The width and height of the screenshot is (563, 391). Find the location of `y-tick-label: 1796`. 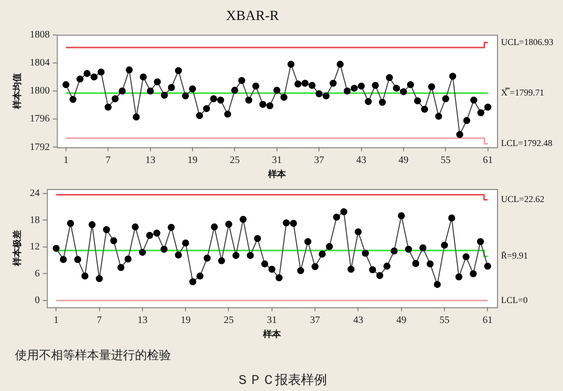

y-tick-label: 1796 is located at coordinates (40, 119).